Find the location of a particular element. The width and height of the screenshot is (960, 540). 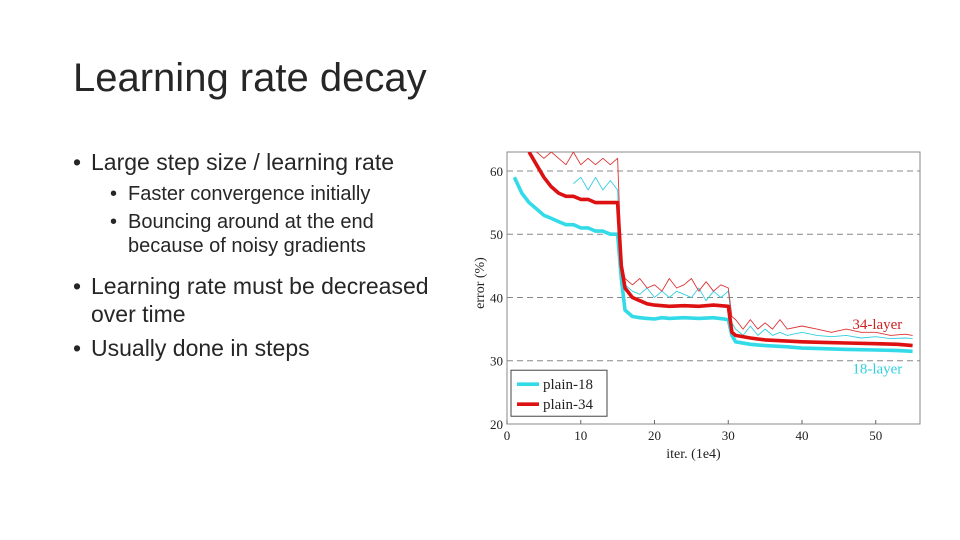

legend-box is located at coordinates (559, 393).